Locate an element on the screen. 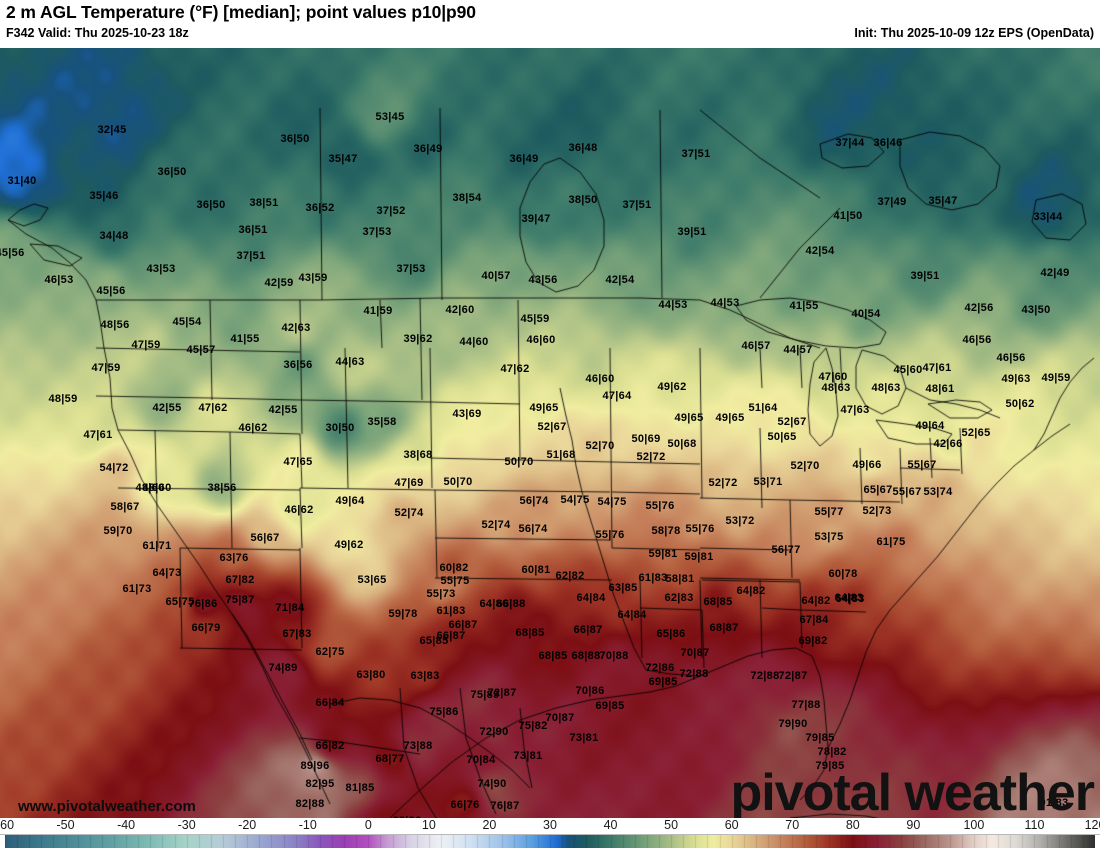 The width and height of the screenshot is (1100, 850). valid-time-label: F342 Valid: Thu 2025-10-23 18z is located at coordinates (97, 33).